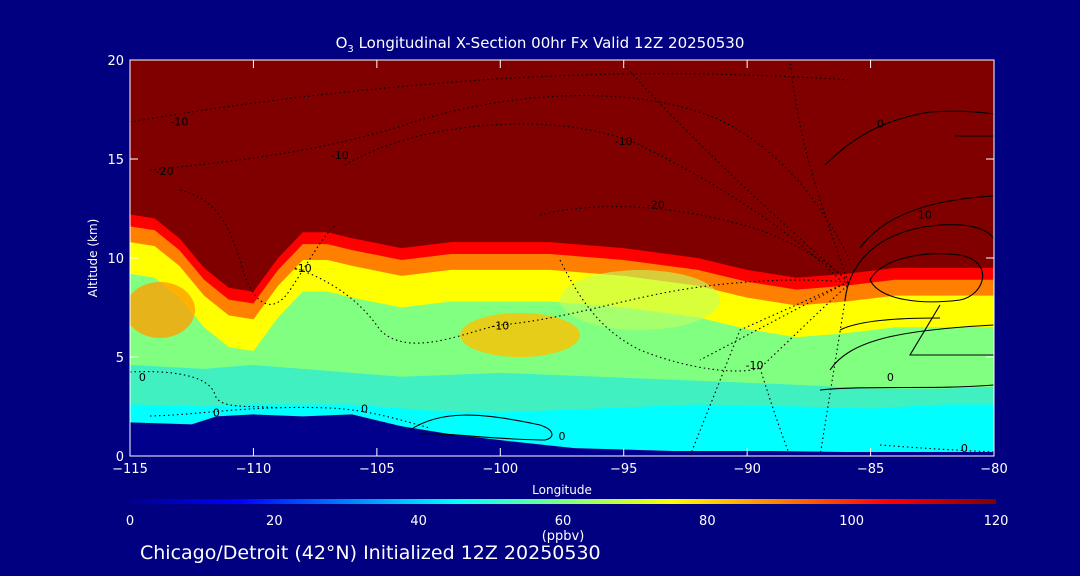  I want to click on x-tick-label: −105, so click(377, 469).